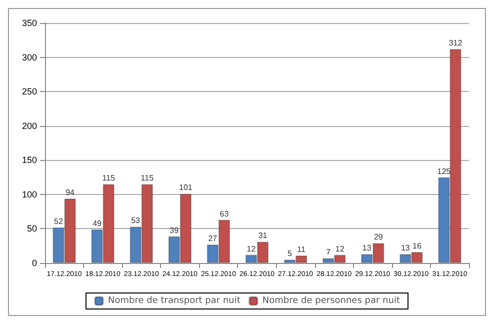 This screenshot has width=494, height=324. Describe the element at coordinates (174, 301) in the screenshot. I see `legend-label: Nombre de transport par nuit` at that location.